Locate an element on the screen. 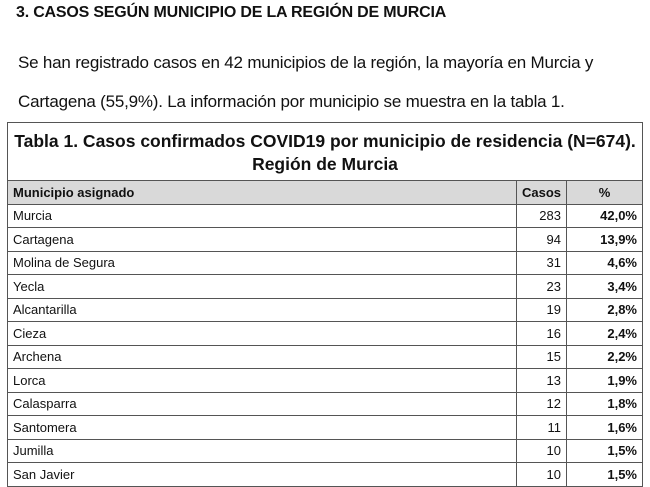  percent-cell: 2,8% is located at coordinates (604, 309).